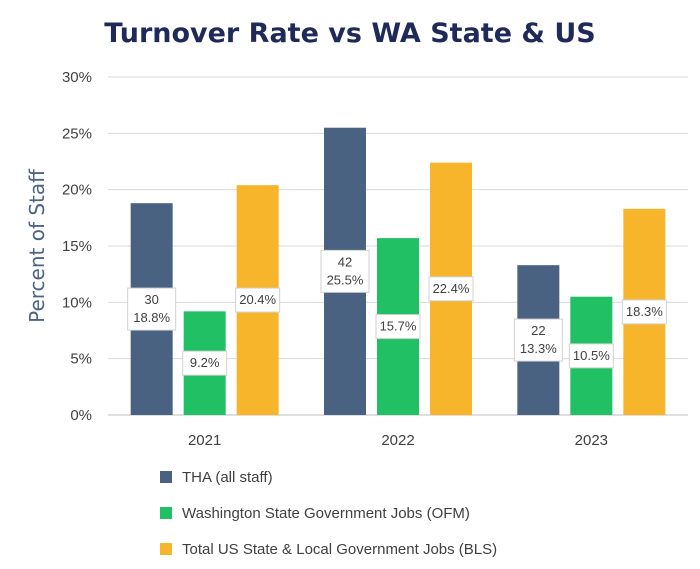 The width and height of the screenshot is (700, 569). Describe the element at coordinates (81, 359) in the screenshot. I see `y-tick-label: 5%` at that location.